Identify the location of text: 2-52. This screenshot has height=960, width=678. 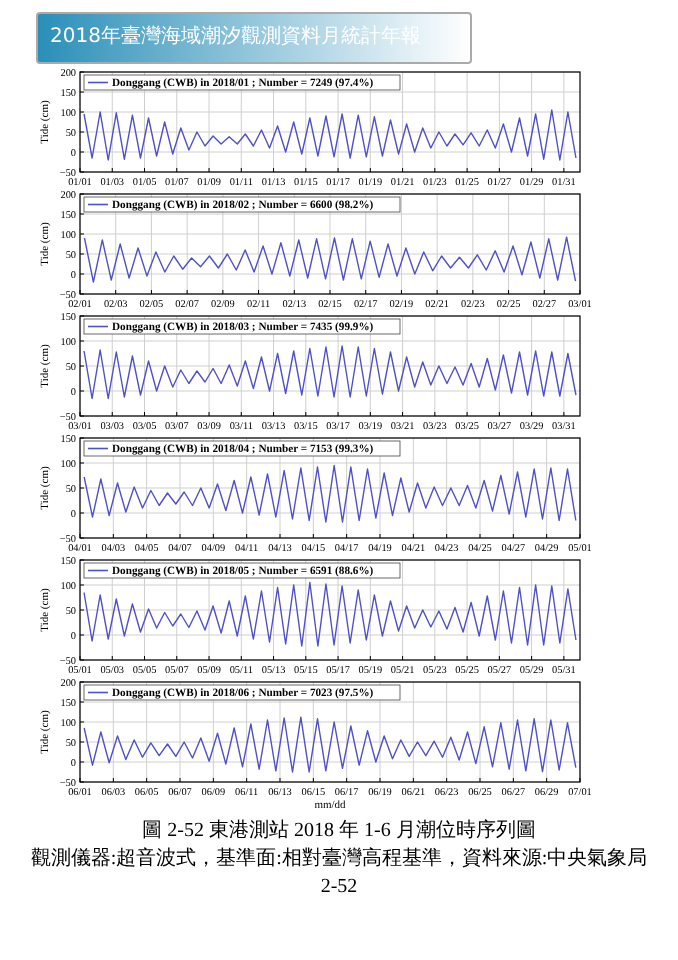
(339, 888).